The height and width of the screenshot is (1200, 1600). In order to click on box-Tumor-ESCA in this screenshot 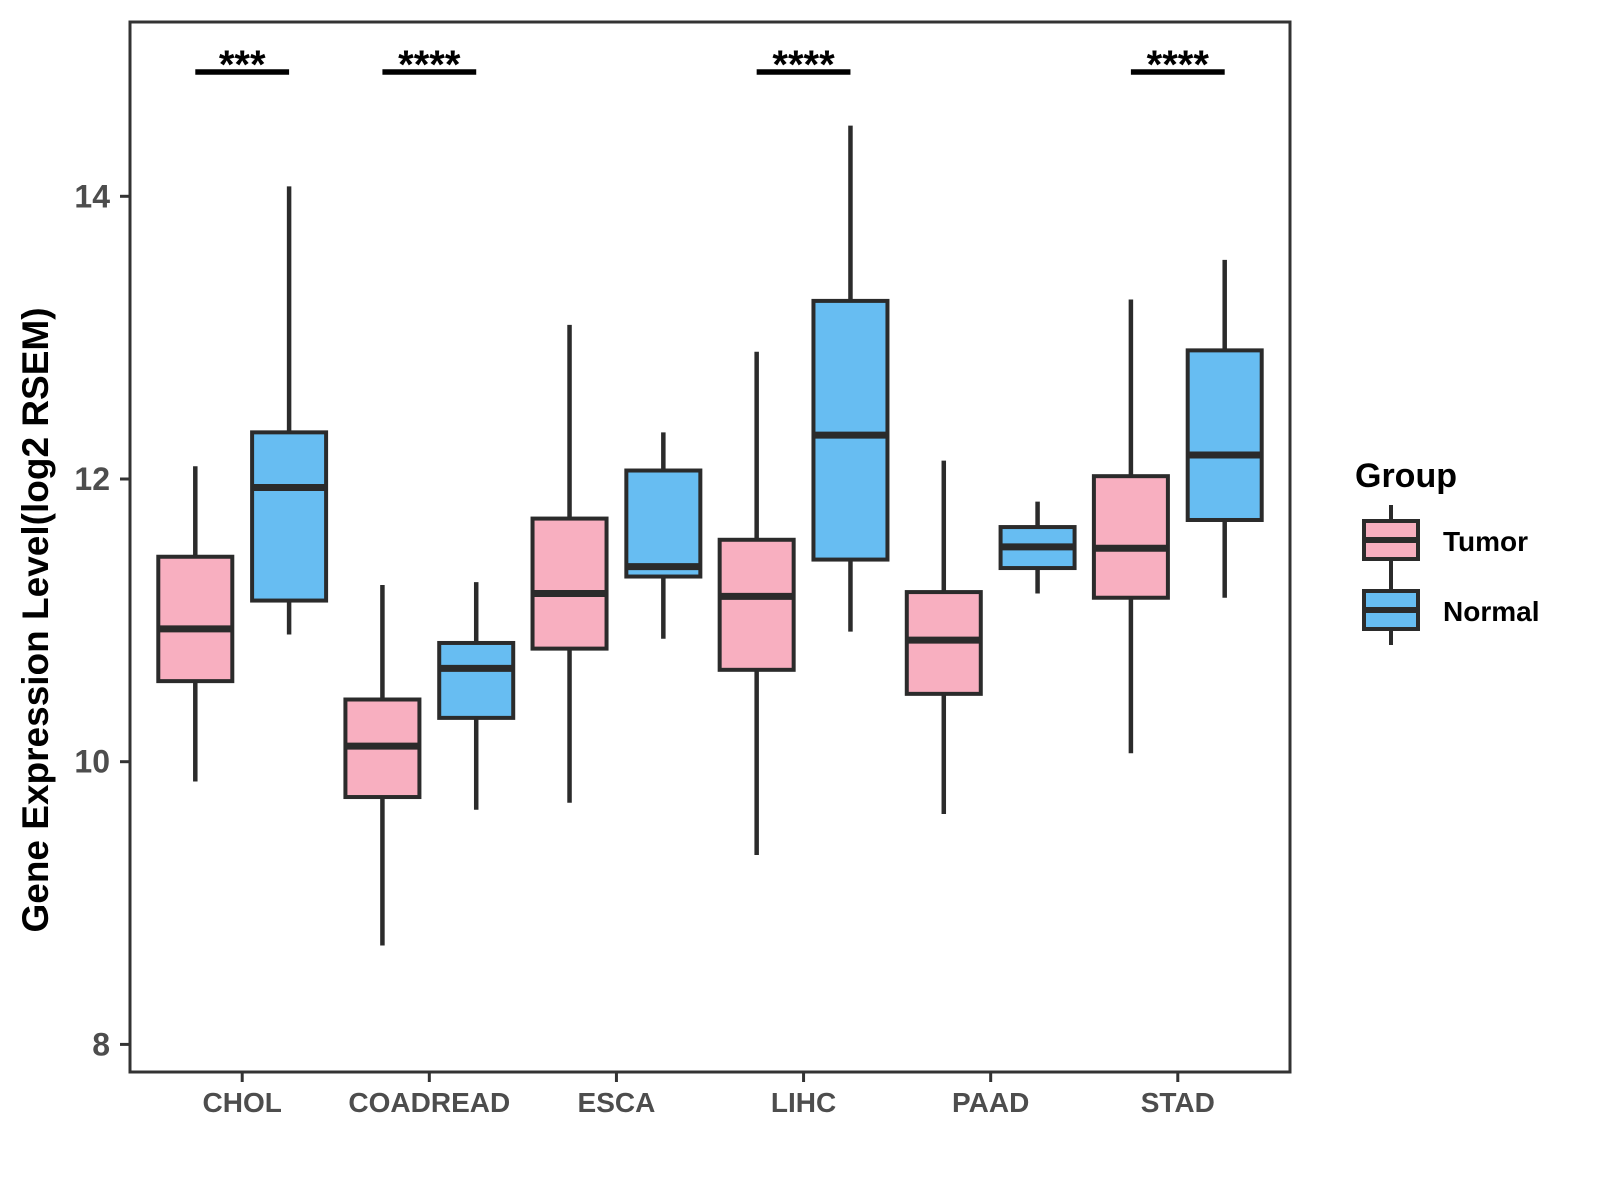, I will do `click(569, 583)`.